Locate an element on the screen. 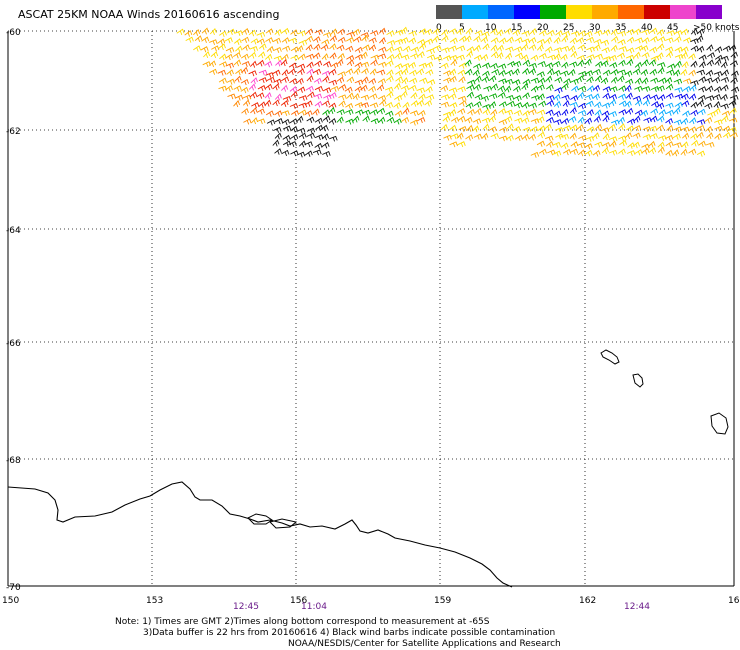  island-buckle is located at coordinates (638, 380).